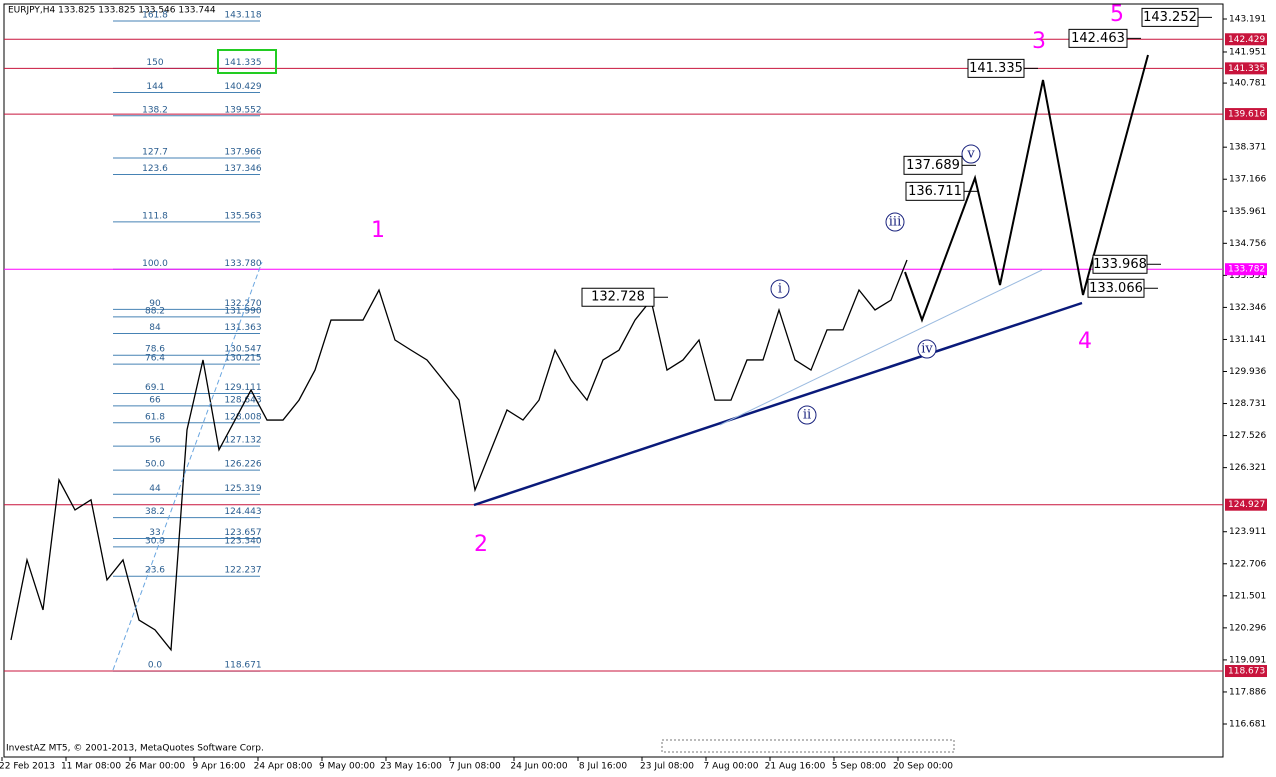 The image size is (1276, 777). What do you see at coordinates (242, 216) in the screenshot?
I see `fib-price: 135.563` at bounding box center [242, 216].